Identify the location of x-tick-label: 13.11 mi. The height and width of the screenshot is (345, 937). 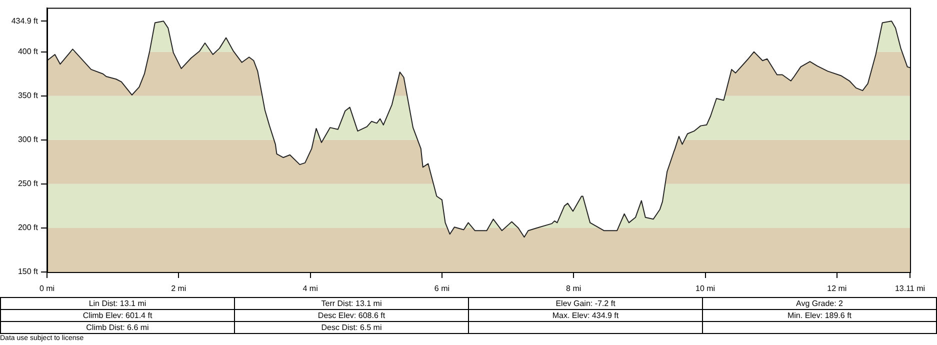
(910, 289).